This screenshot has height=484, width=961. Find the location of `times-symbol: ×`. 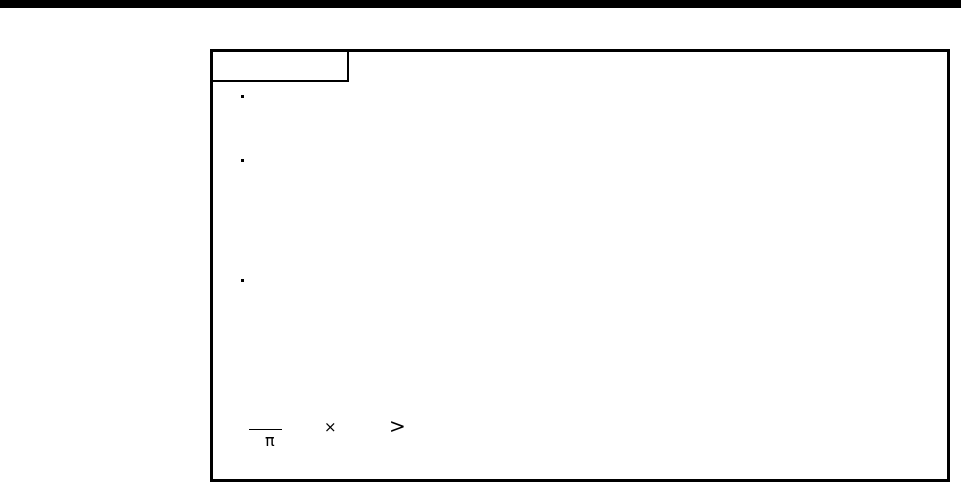

times-symbol: × is located at coordinates (330, 427).